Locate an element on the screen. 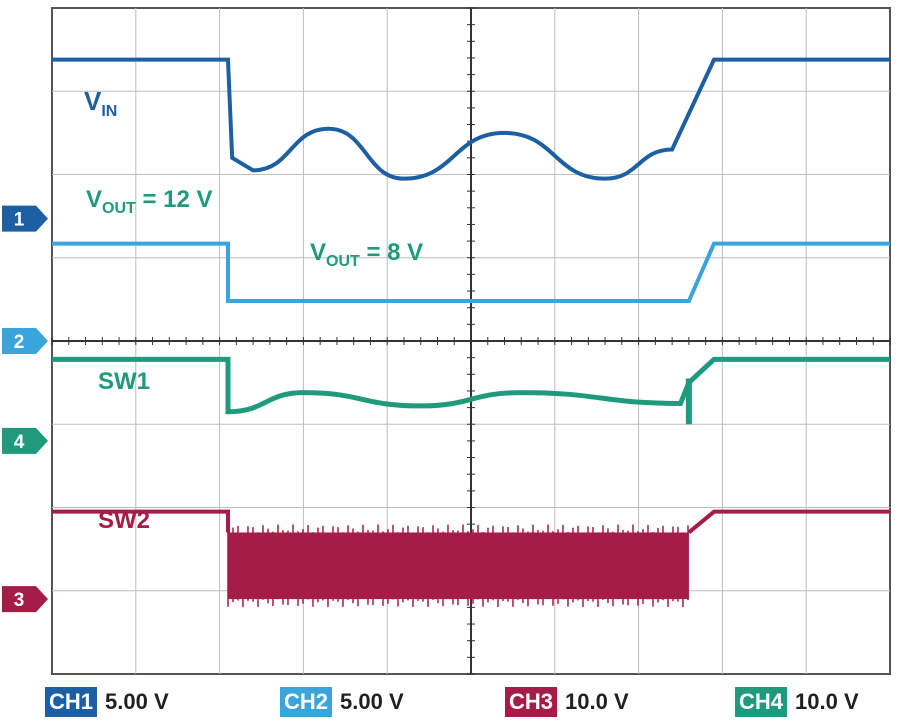  channel-marker-label: 3 is located at coordinates (19, 600).